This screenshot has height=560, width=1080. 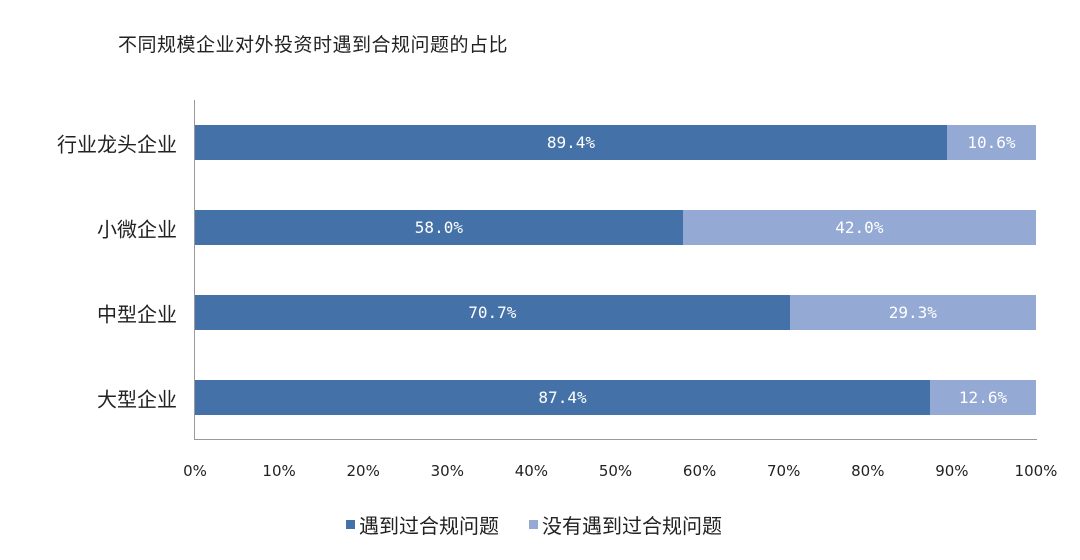 What do you see at coordinates (429, 526) in the screenshot?
I see `legend-label: 遇到过合规问题` at bounding box center [429, 526].